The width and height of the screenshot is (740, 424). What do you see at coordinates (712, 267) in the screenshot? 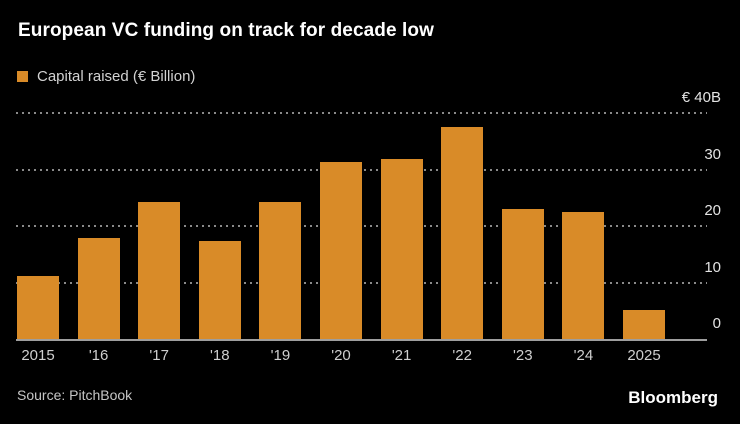
I see `y-axis-tick-label: 10` at bounding box center [712, 267].